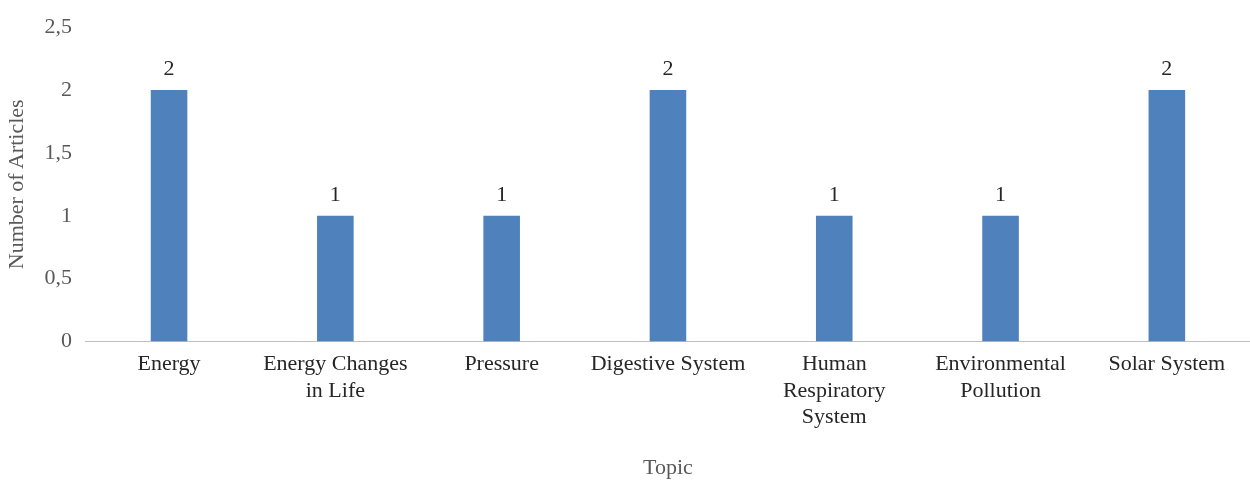 The image size is (1250, 485). Describe the element at coordinates (1167, 363) in the screenshot. I see `x-tick-label: Solar System` at that location.